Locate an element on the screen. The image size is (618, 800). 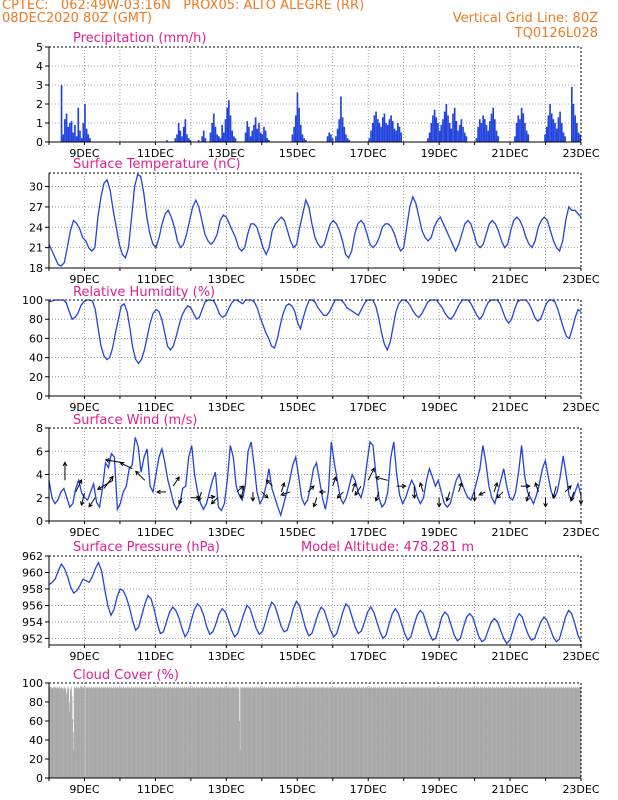
cloud-ytick-label: 60 is located at coordinates (36, 721).